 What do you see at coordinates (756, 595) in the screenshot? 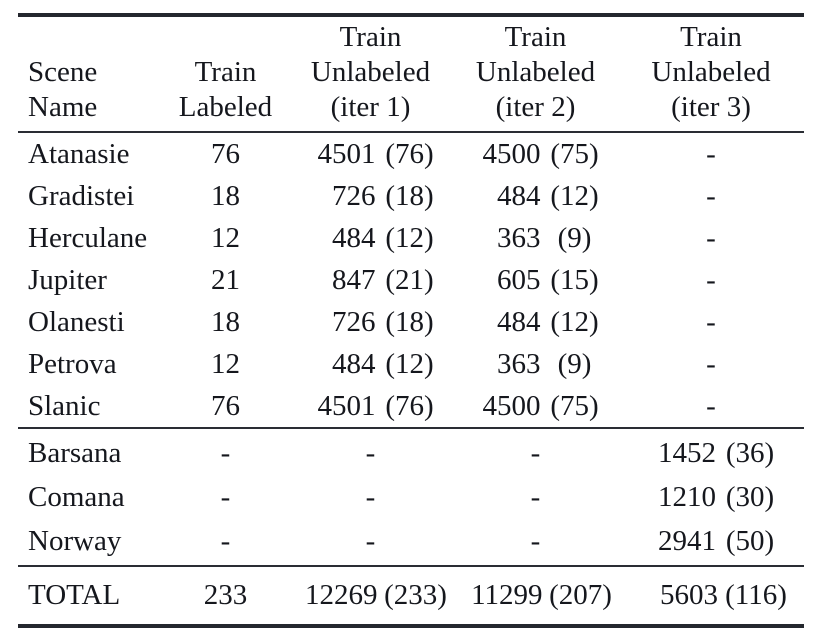
I see `total-iter3-paren: (116)` at bounding box center [756, 595].